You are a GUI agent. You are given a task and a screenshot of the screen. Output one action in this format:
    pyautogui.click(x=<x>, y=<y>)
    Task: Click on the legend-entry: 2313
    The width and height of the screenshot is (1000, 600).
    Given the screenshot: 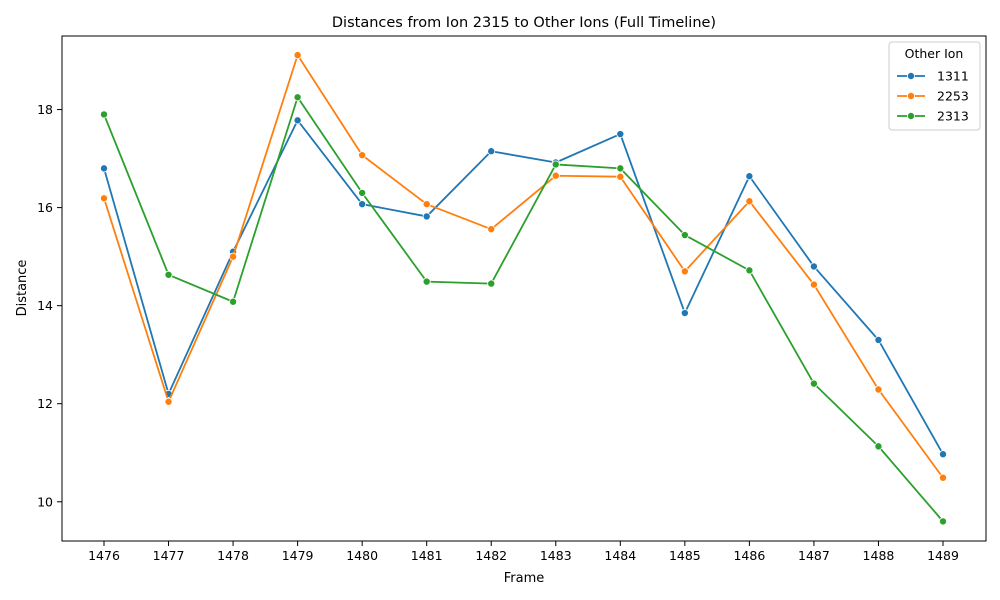 What is the action you would take?
    pyautogui.click(x=933, y=116)
    